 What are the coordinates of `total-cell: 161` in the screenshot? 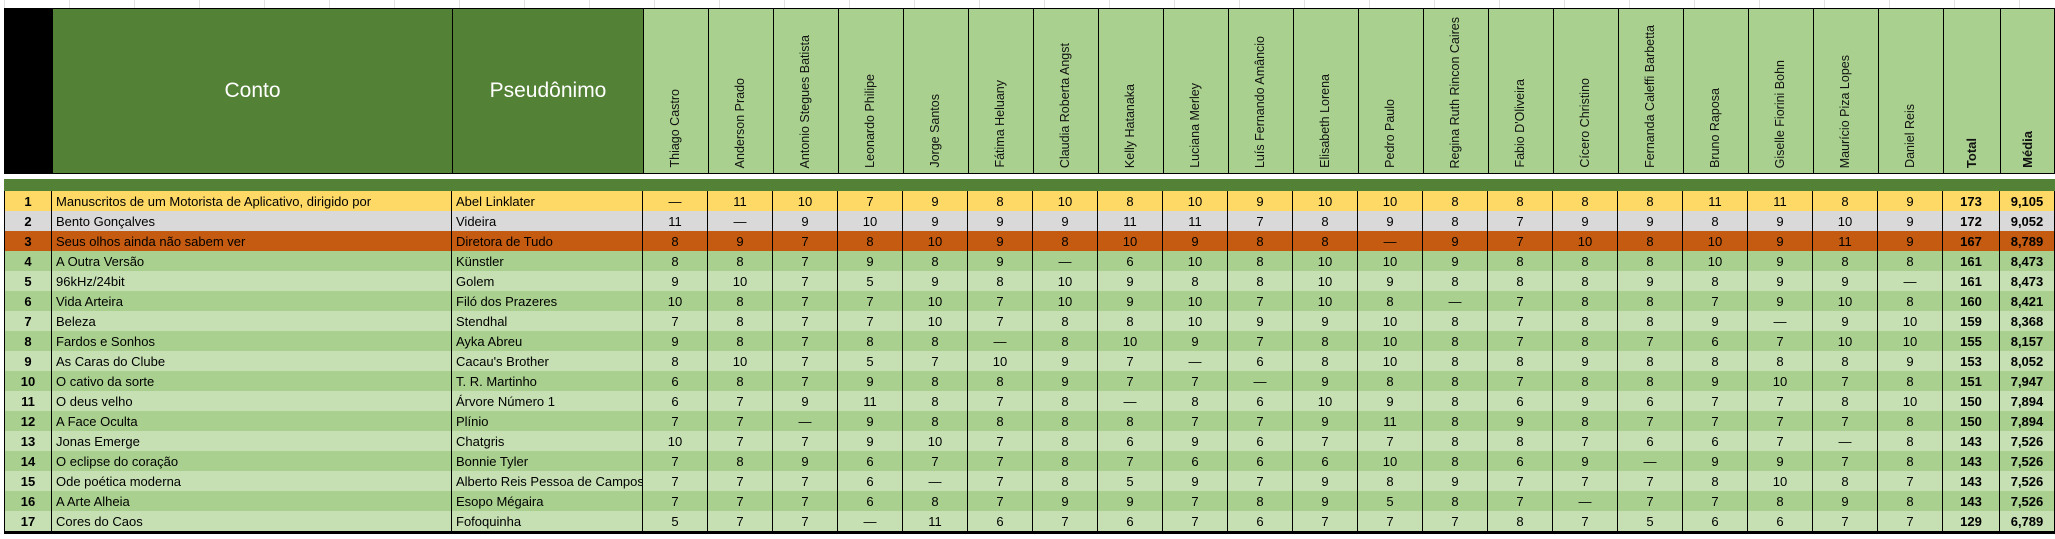 It's located at (1971, 281).